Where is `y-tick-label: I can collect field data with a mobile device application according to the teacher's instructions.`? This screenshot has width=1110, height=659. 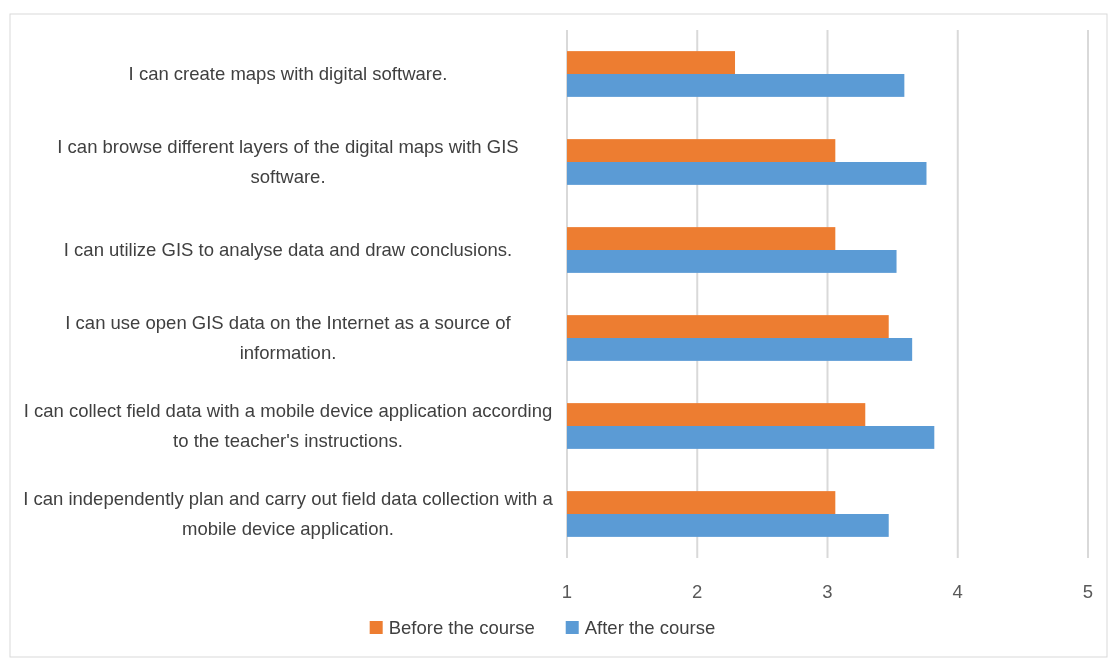 y-tick-label: I can collect field data with a mobile device application according to the teacher's instructions. is located at coordinates (288, 425).